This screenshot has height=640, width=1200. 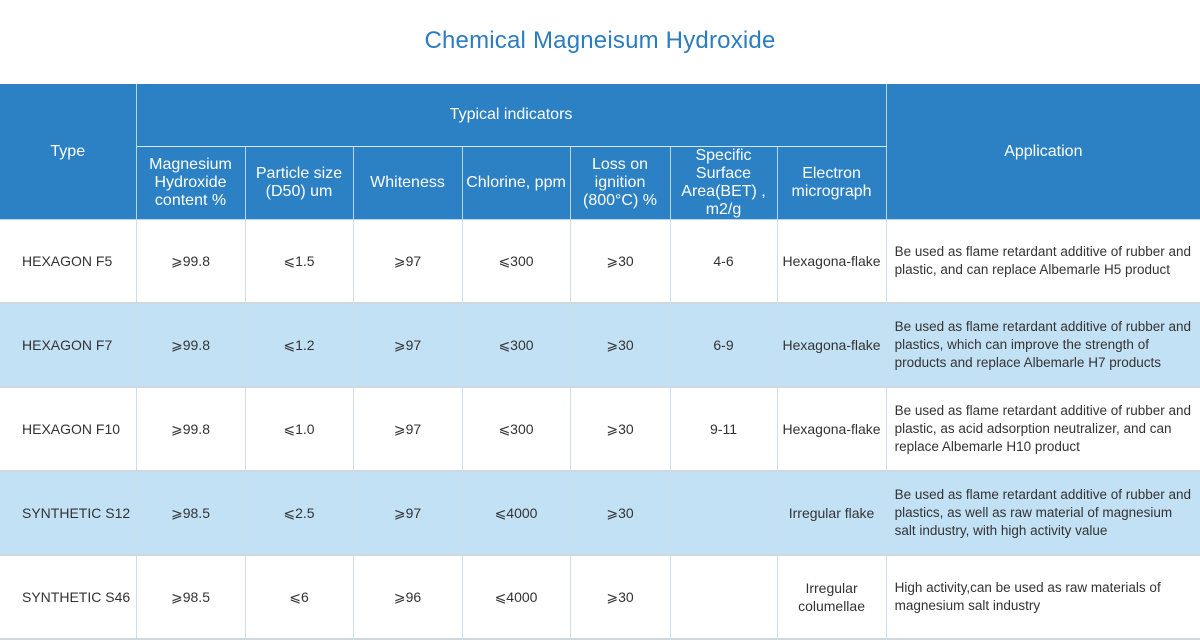 What do you see at coordinates (600, 40) in the screenshot?
I see `page-title: Chemical Magneisum Hydroxide` at bounding box center [600, 40].